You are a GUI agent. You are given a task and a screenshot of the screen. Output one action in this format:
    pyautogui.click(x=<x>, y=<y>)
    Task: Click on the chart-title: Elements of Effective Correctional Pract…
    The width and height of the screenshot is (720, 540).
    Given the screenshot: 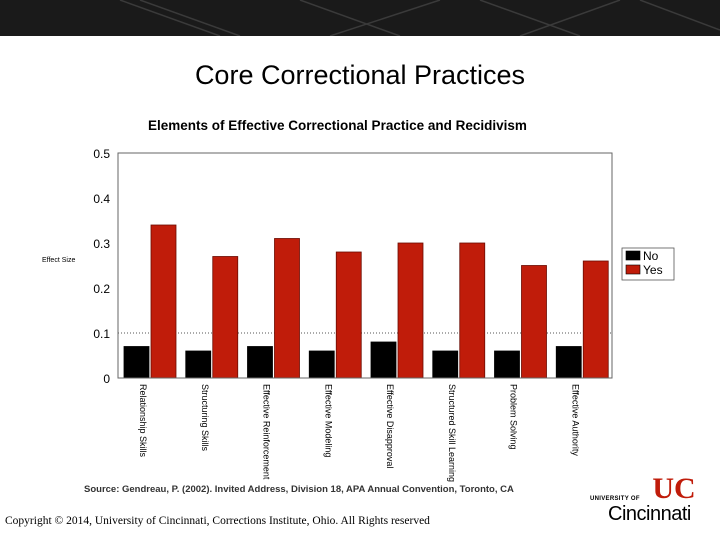 What is the action you would take?
    pyautogui.click(x=337, y=125)
    